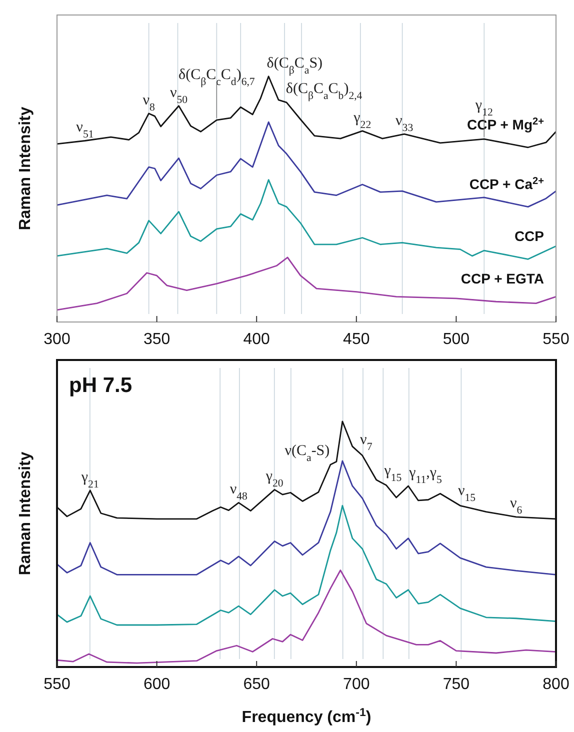 This screenshot has height=732, width=574. I want to click on series-label: CCP, so click(529, 236).